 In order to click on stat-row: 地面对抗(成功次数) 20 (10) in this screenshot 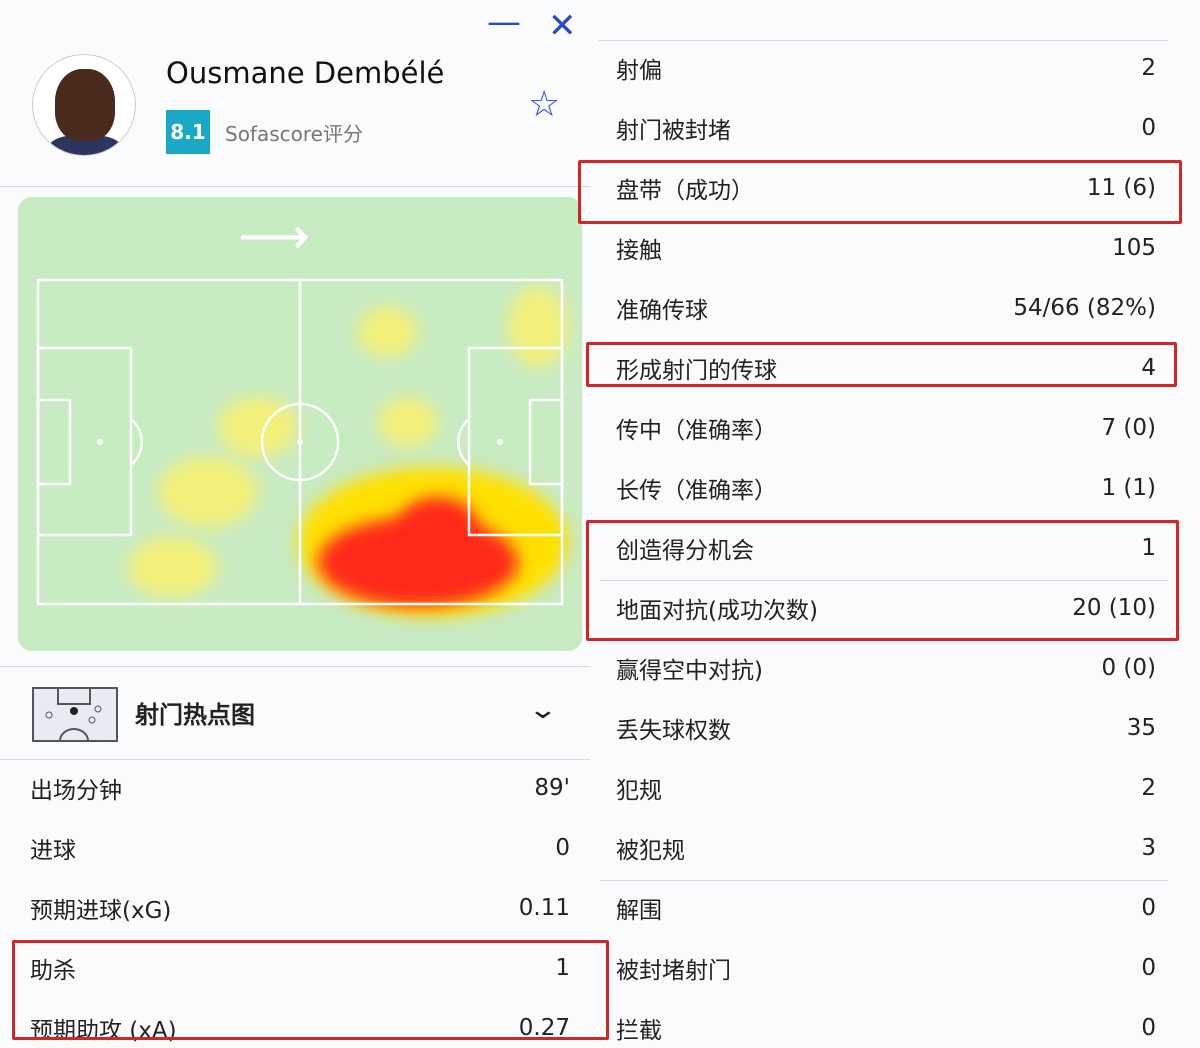, I will do `click(886, 608)`.